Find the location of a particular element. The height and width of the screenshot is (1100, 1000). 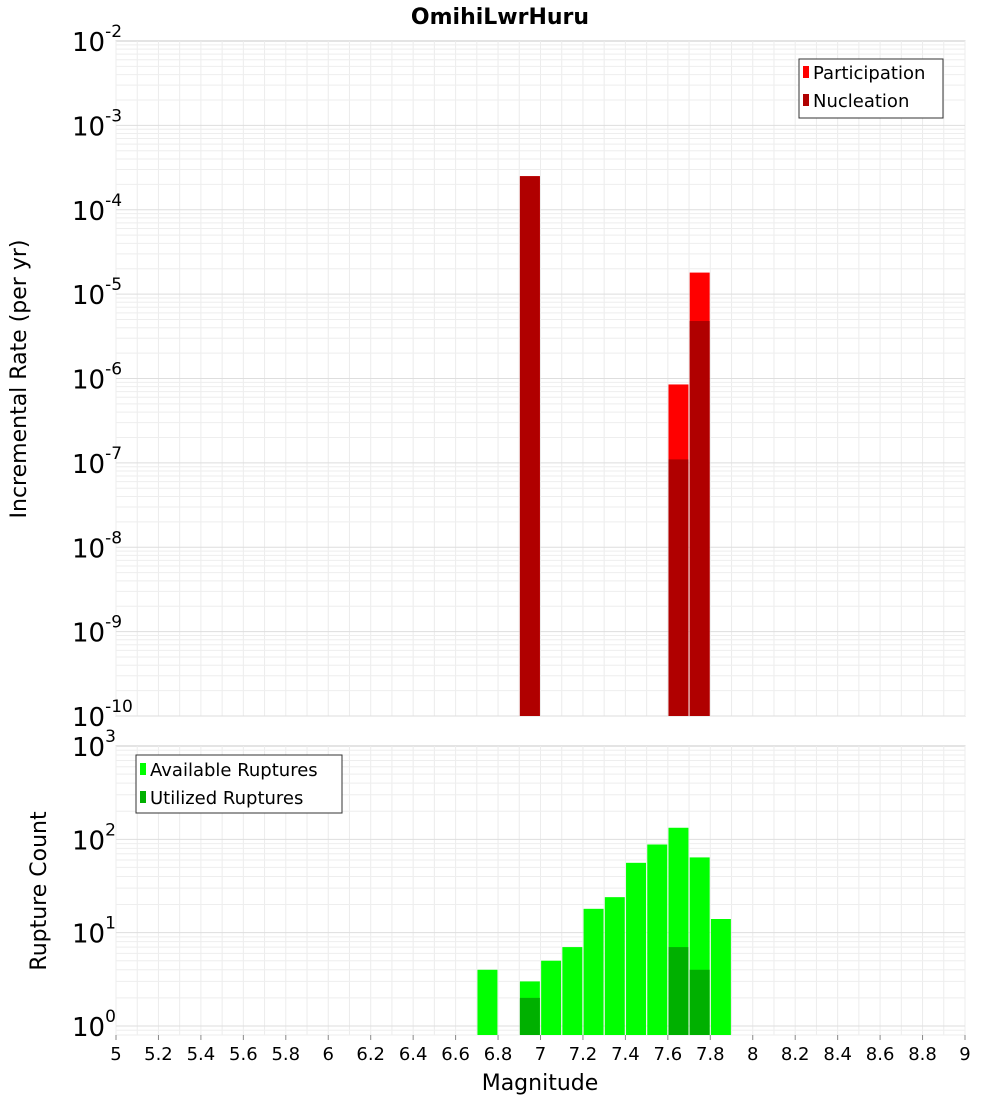

x-tick-label: 6.6 is located at coordinates (455, 1054).